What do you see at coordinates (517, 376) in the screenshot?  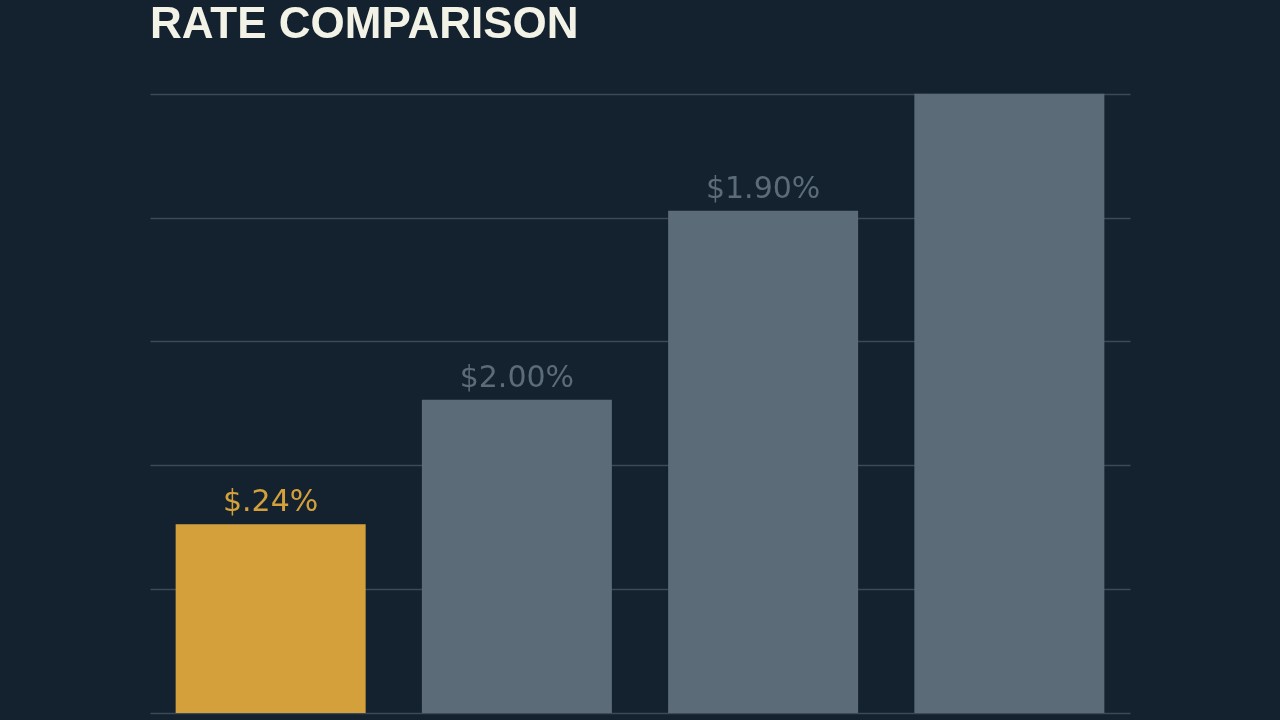 I see `annotation: $2.00%` at bounding box center [517, 376].